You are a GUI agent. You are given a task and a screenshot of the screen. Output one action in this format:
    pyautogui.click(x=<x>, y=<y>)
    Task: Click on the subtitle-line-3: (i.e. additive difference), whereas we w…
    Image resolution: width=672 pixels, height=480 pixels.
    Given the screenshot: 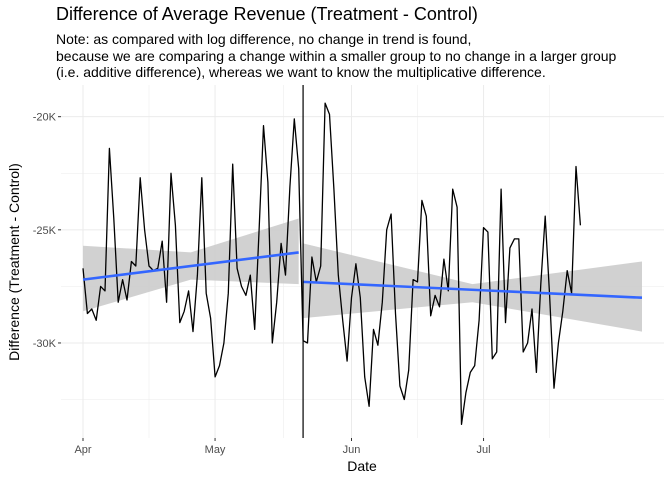 What is the action you would take?
    pyautogui.click(x=301, y=72)
    